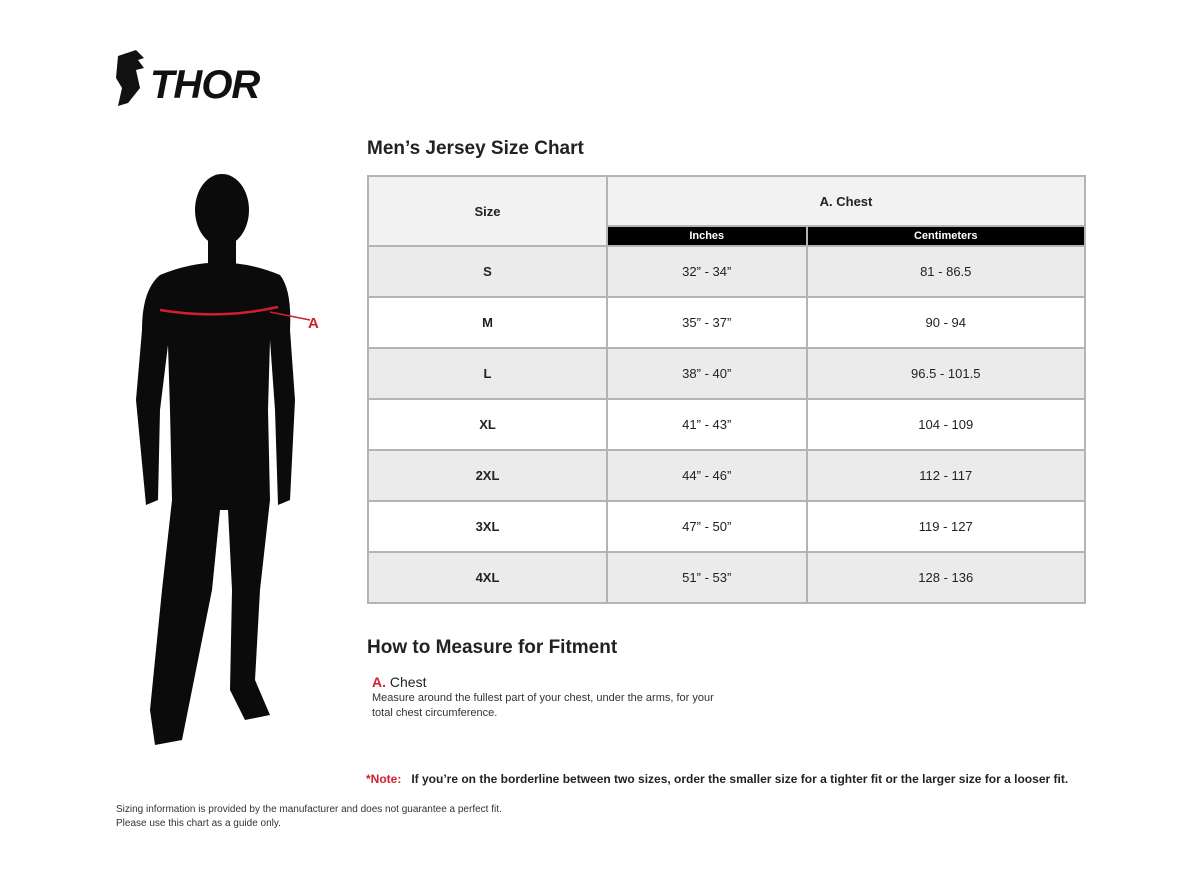  I want to click on table-row: 3XL 47” - 50” 119 - 127, so click(726, 526).